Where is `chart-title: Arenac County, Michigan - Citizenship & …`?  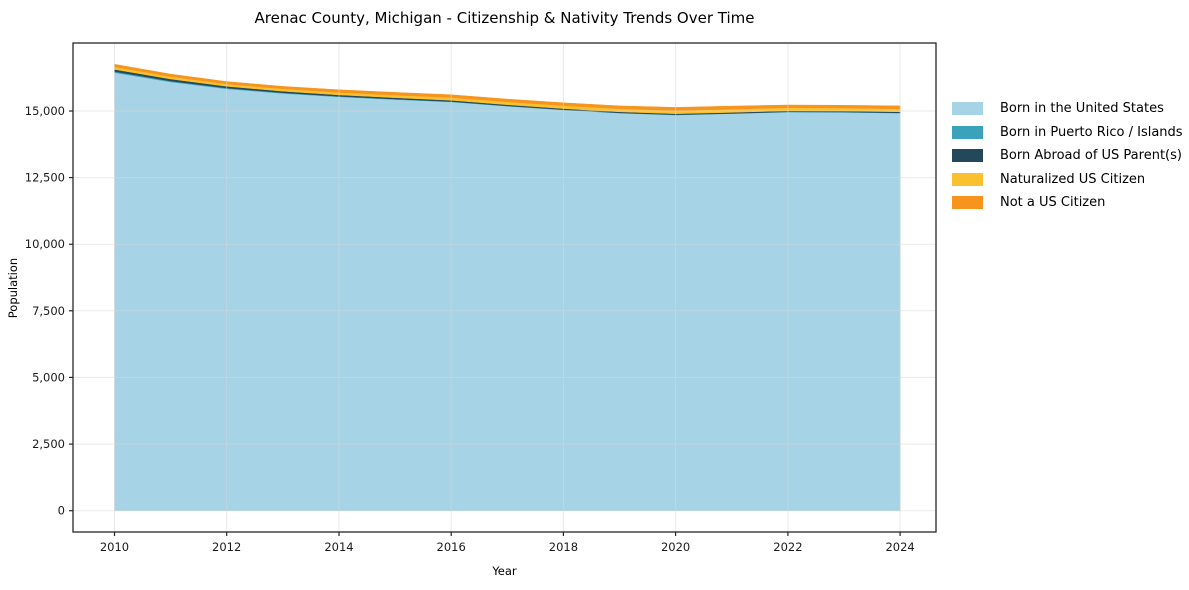 chart-title: Arenac County, Michigan - Citizenship & … is located at coordinates (504, 18).